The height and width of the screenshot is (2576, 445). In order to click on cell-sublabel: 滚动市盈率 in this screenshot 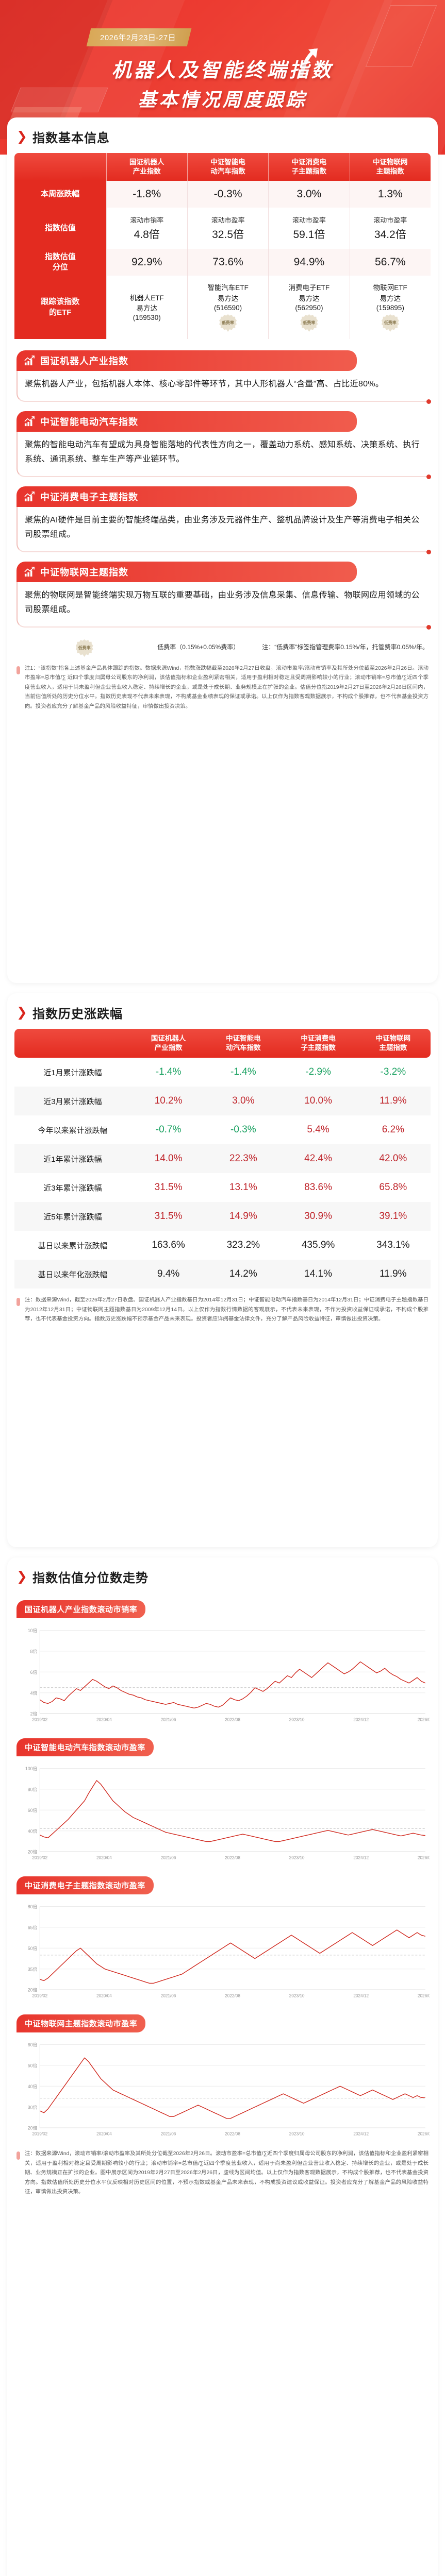, I will do `click(309, 220)`.